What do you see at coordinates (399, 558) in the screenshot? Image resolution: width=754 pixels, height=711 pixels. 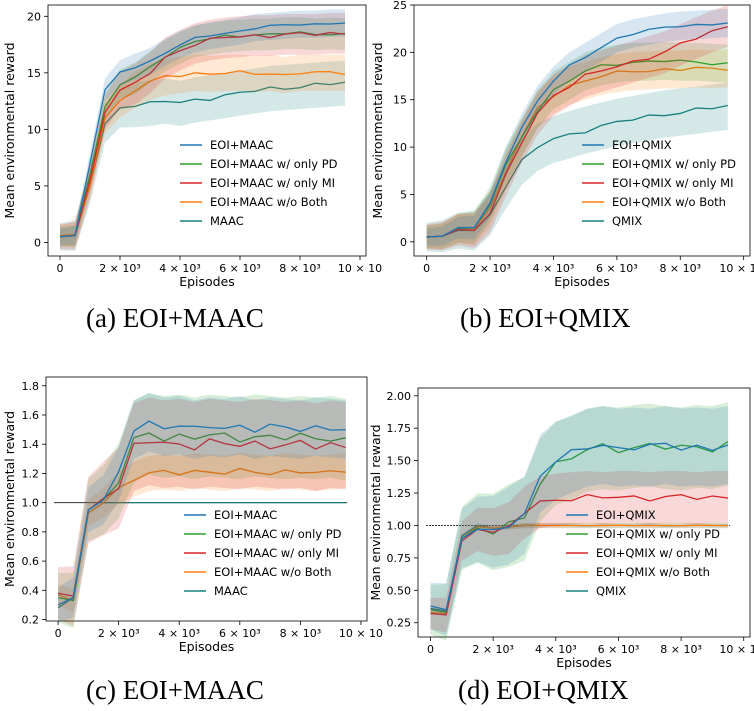 I see `y-tick-label: 0.75` at bounding box center [399, 558].